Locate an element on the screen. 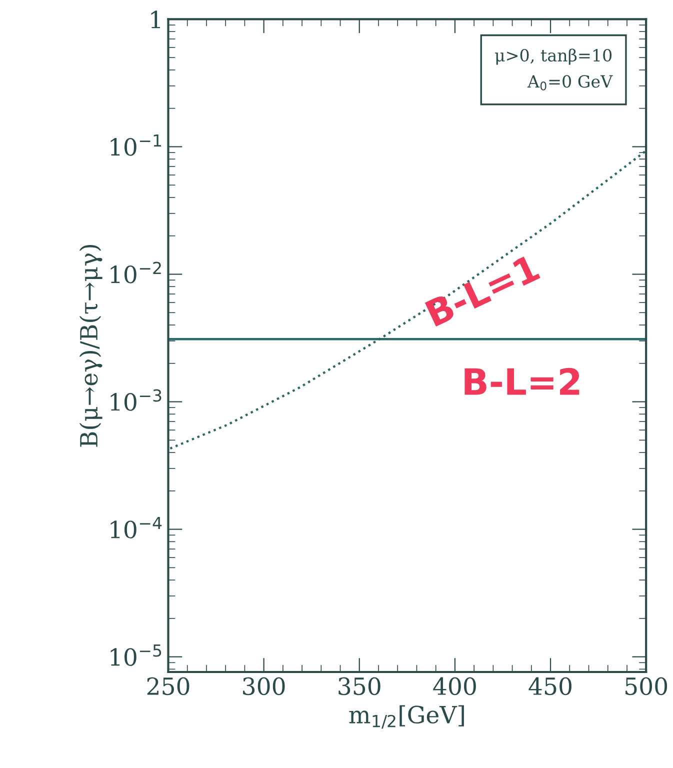 The image size is (673, 768). y-axis-title: B(μ→eγ)/B(τ→μγ) is located at coordinates (90, 345).